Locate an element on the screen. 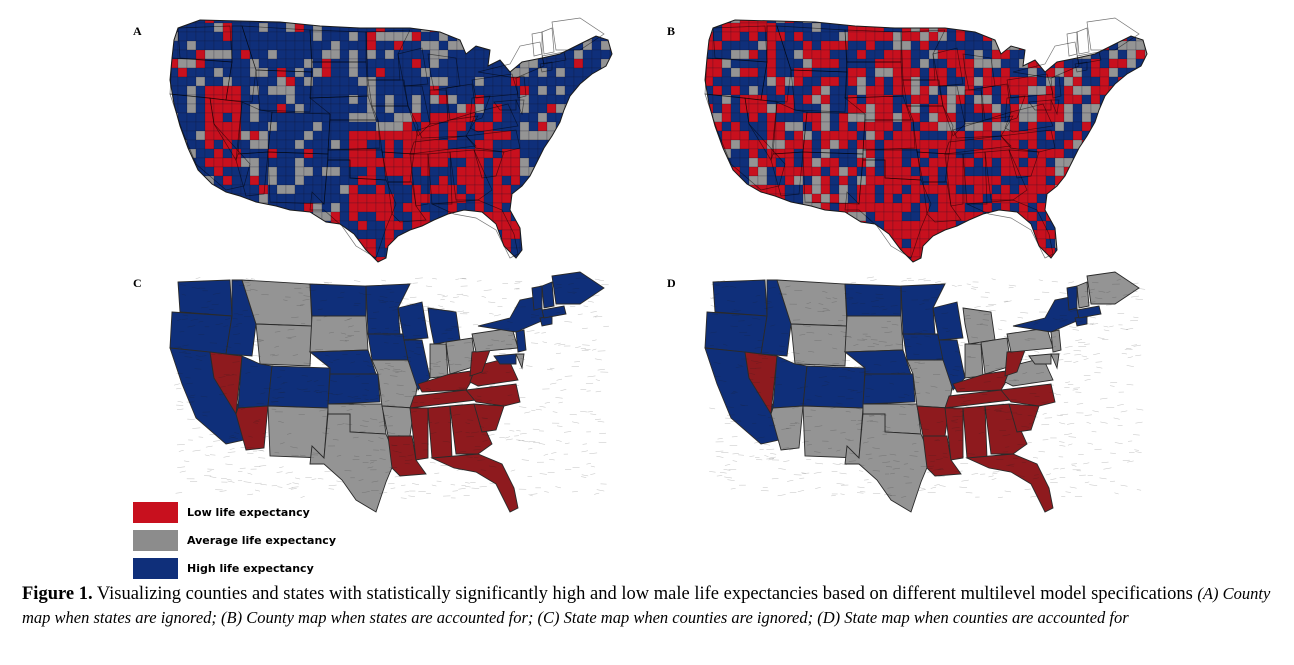 Image resolution: width=1294 pixels, height=665 pixels. legend-label-average: Average life expectancy is located at coordinates (261, 540).